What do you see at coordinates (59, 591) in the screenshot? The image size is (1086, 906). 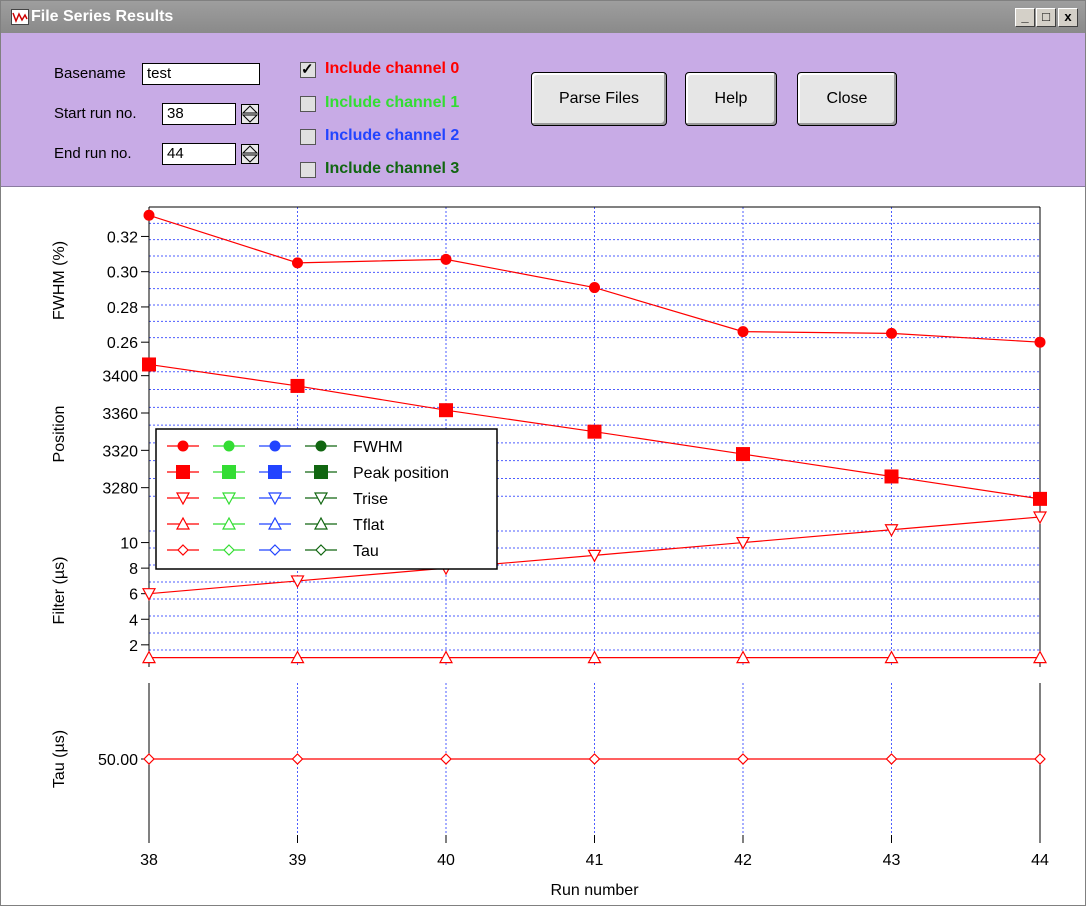 I see `y-axis-label: Filter (µs)` at bounding box center [59, 591].